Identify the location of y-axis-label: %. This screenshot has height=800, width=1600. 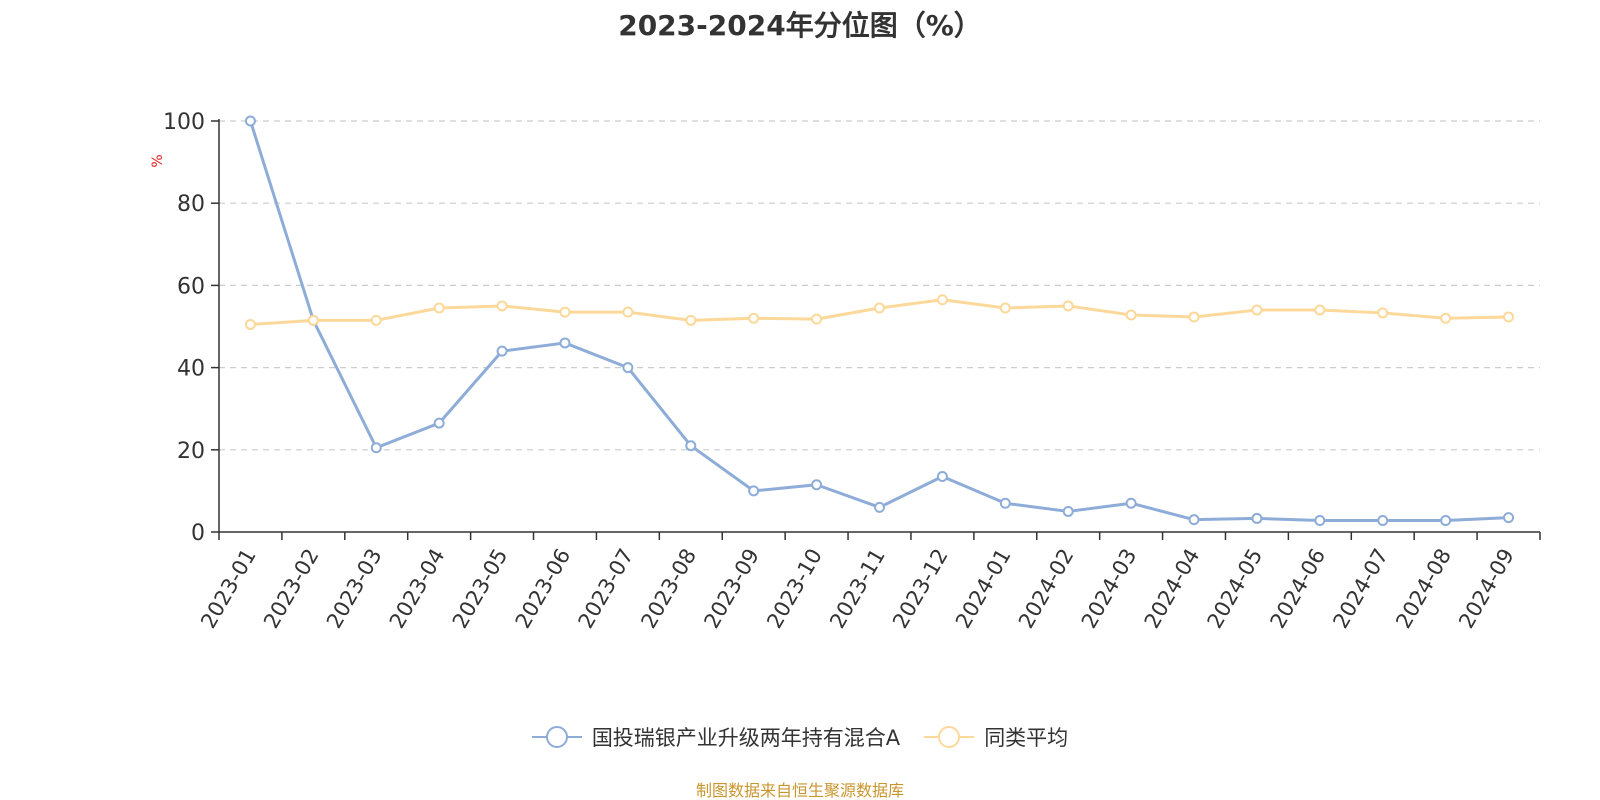
(158, 160).